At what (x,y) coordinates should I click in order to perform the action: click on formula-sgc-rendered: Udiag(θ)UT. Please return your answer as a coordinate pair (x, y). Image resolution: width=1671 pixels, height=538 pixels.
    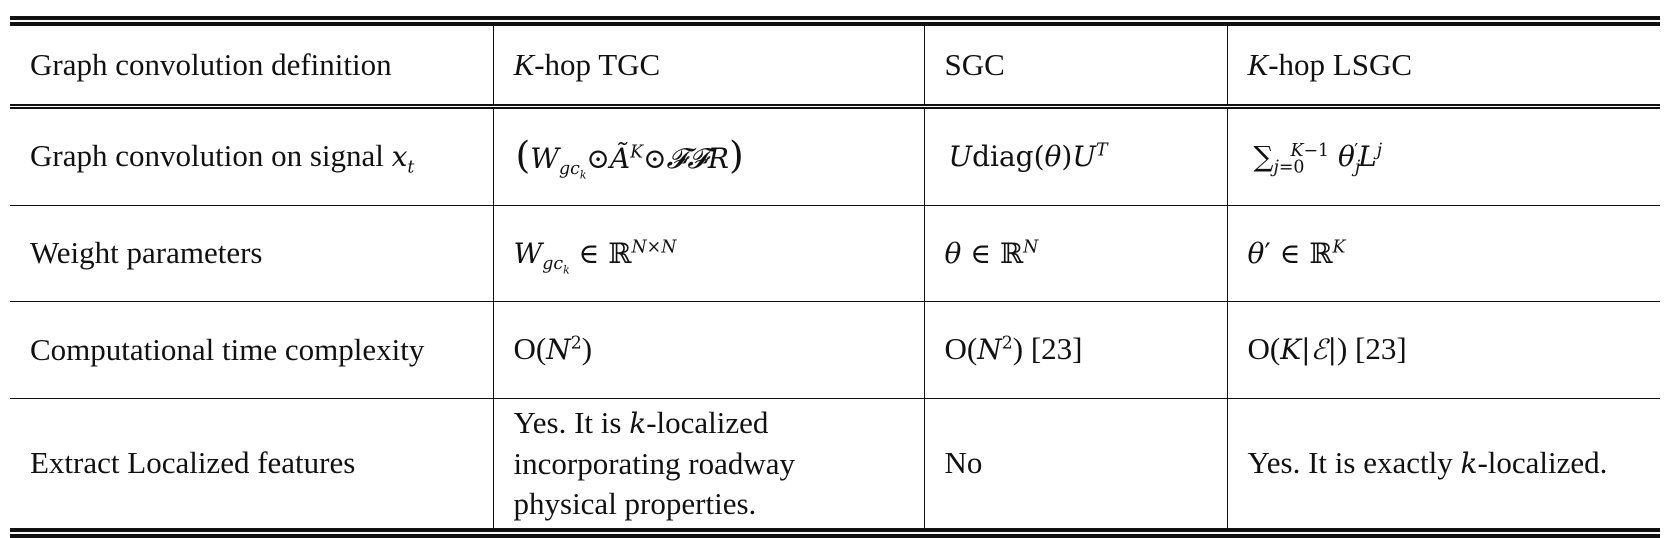
    Looking at the image, I should click on (1028, 156).